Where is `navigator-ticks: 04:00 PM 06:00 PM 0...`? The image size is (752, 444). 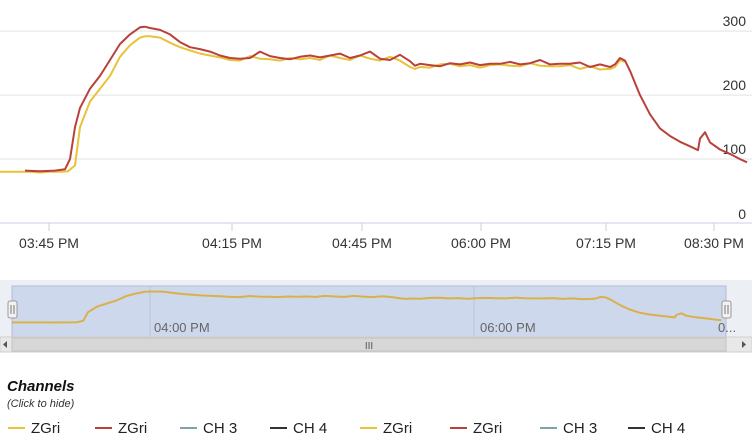
navigator-ticks: 04:00 PM 06:00 PM 0... is located at coordinates (445, 327).